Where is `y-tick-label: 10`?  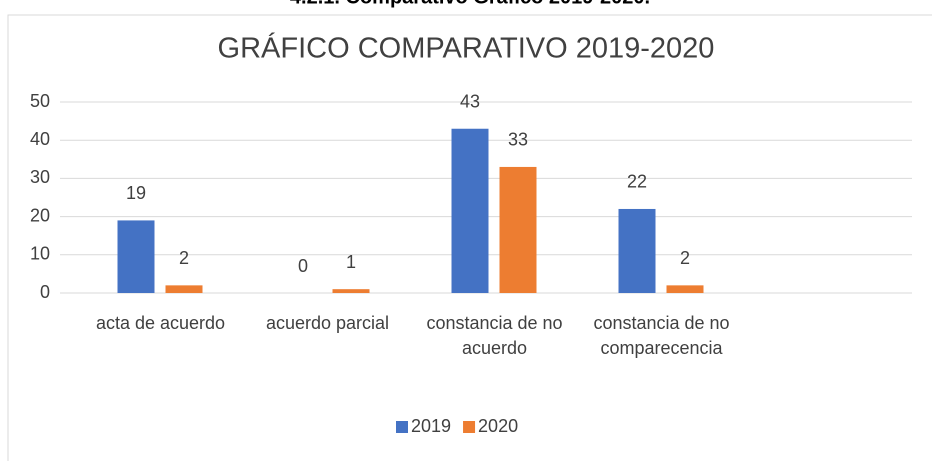 y-tick-label: 10 is located at coordinates (40, 254).